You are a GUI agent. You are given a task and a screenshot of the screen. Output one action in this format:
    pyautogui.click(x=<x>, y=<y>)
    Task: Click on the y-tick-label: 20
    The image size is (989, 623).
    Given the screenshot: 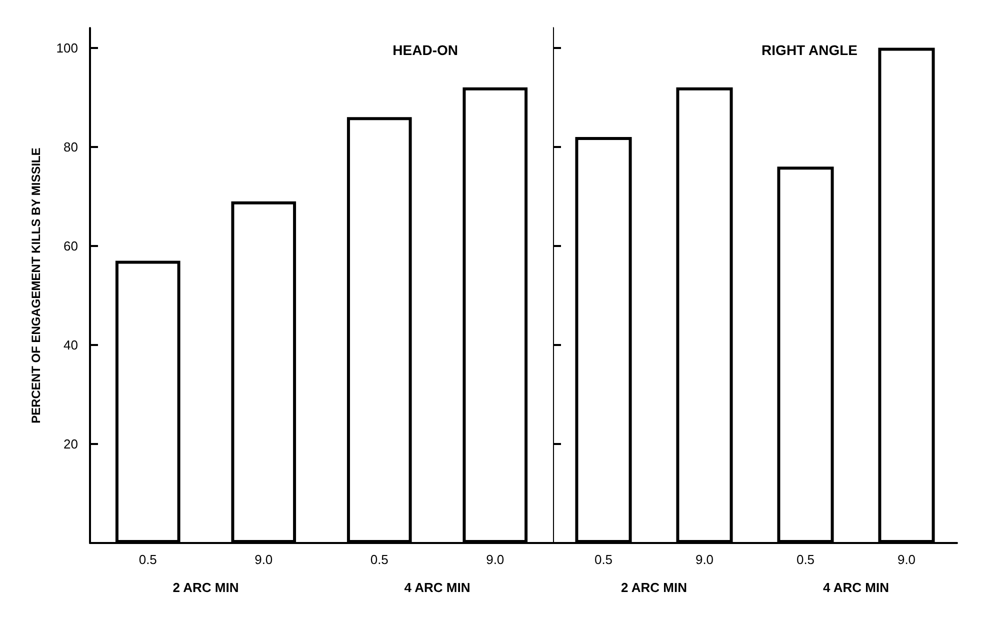 What is the action you would take?
    pyautogui.click(x=71, y=444)
    